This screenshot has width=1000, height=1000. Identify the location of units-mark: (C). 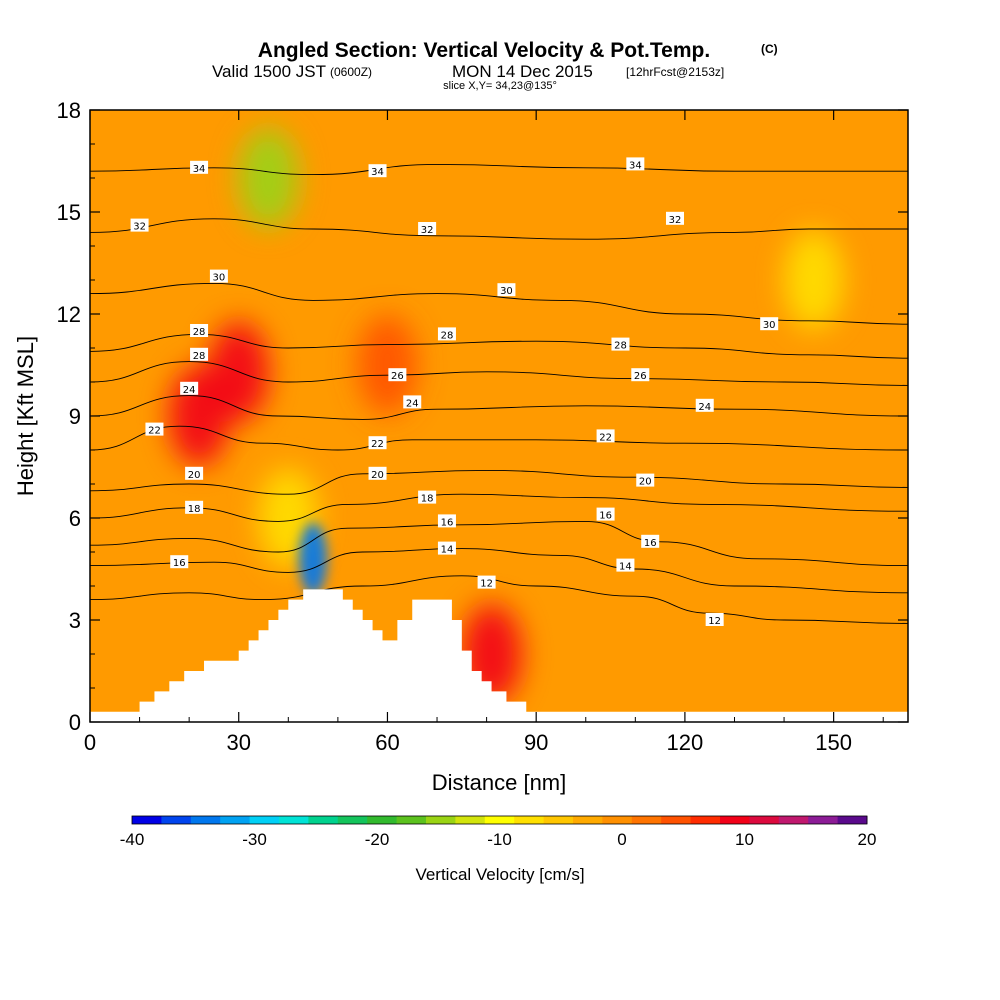
(769, 49).